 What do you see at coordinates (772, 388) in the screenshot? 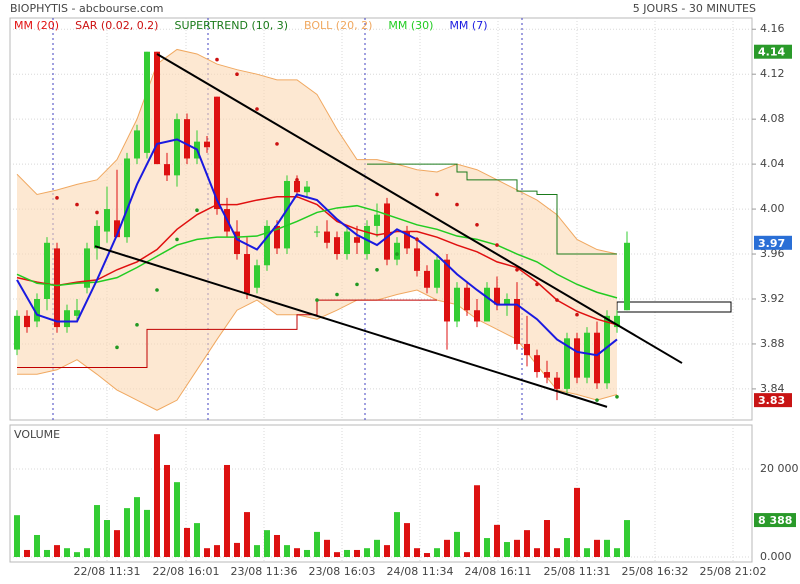
I see `y-tick-label: 3.84` at bounding box center [772, 388].